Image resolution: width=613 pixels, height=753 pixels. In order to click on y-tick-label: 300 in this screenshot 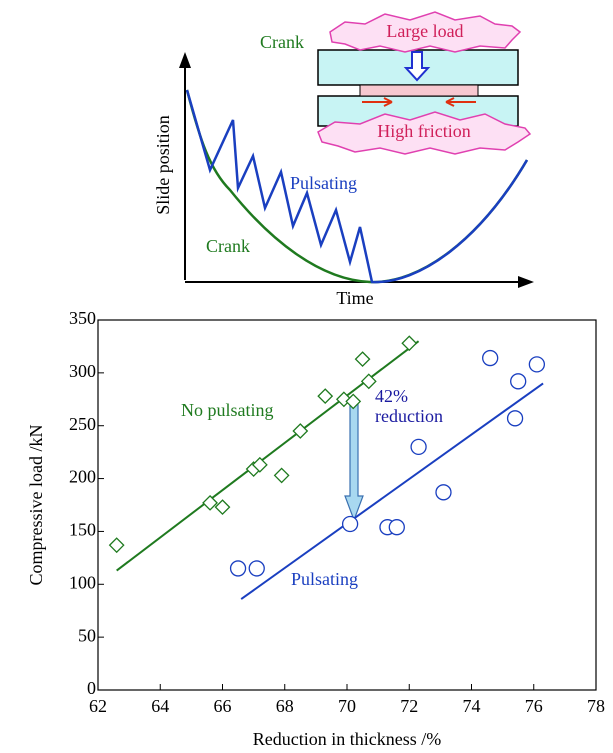, I will do `click(82, 371)`.